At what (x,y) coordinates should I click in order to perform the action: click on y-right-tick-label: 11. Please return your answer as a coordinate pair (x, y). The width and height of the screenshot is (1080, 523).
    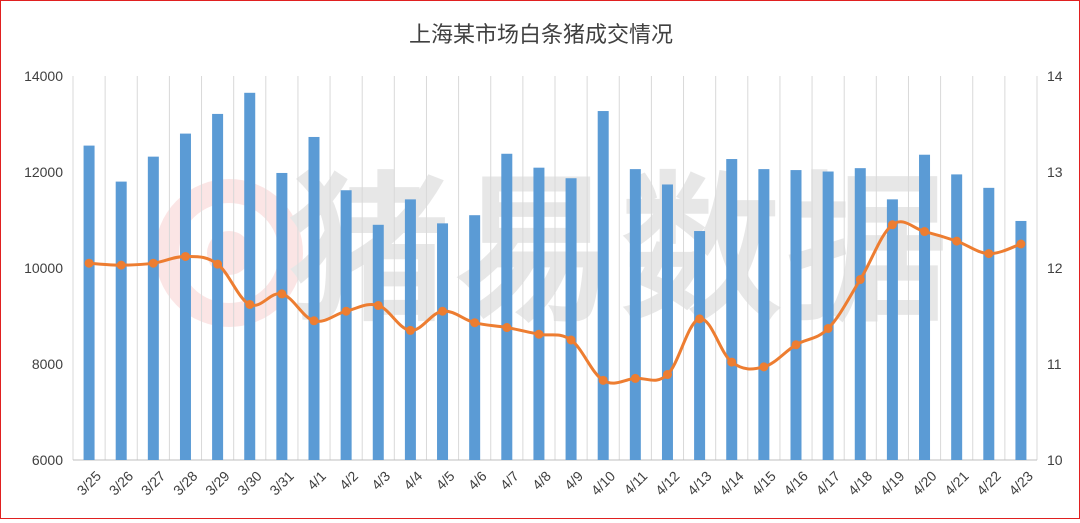
    Looking at the image, I should click on (1054, 364).